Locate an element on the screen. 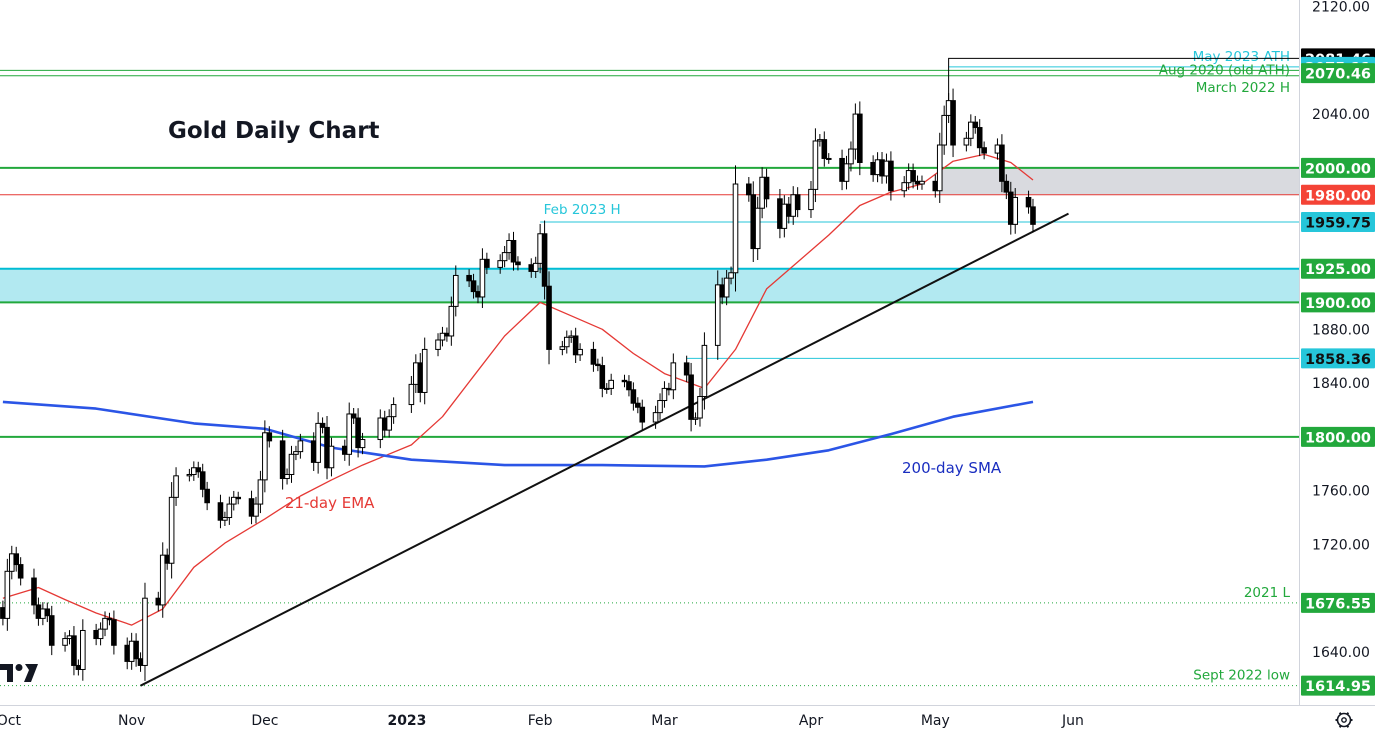 The height and width of the screenshot is (739, 1375). price-tick-2: 1880.00 is located at coordinates (1341, 330).